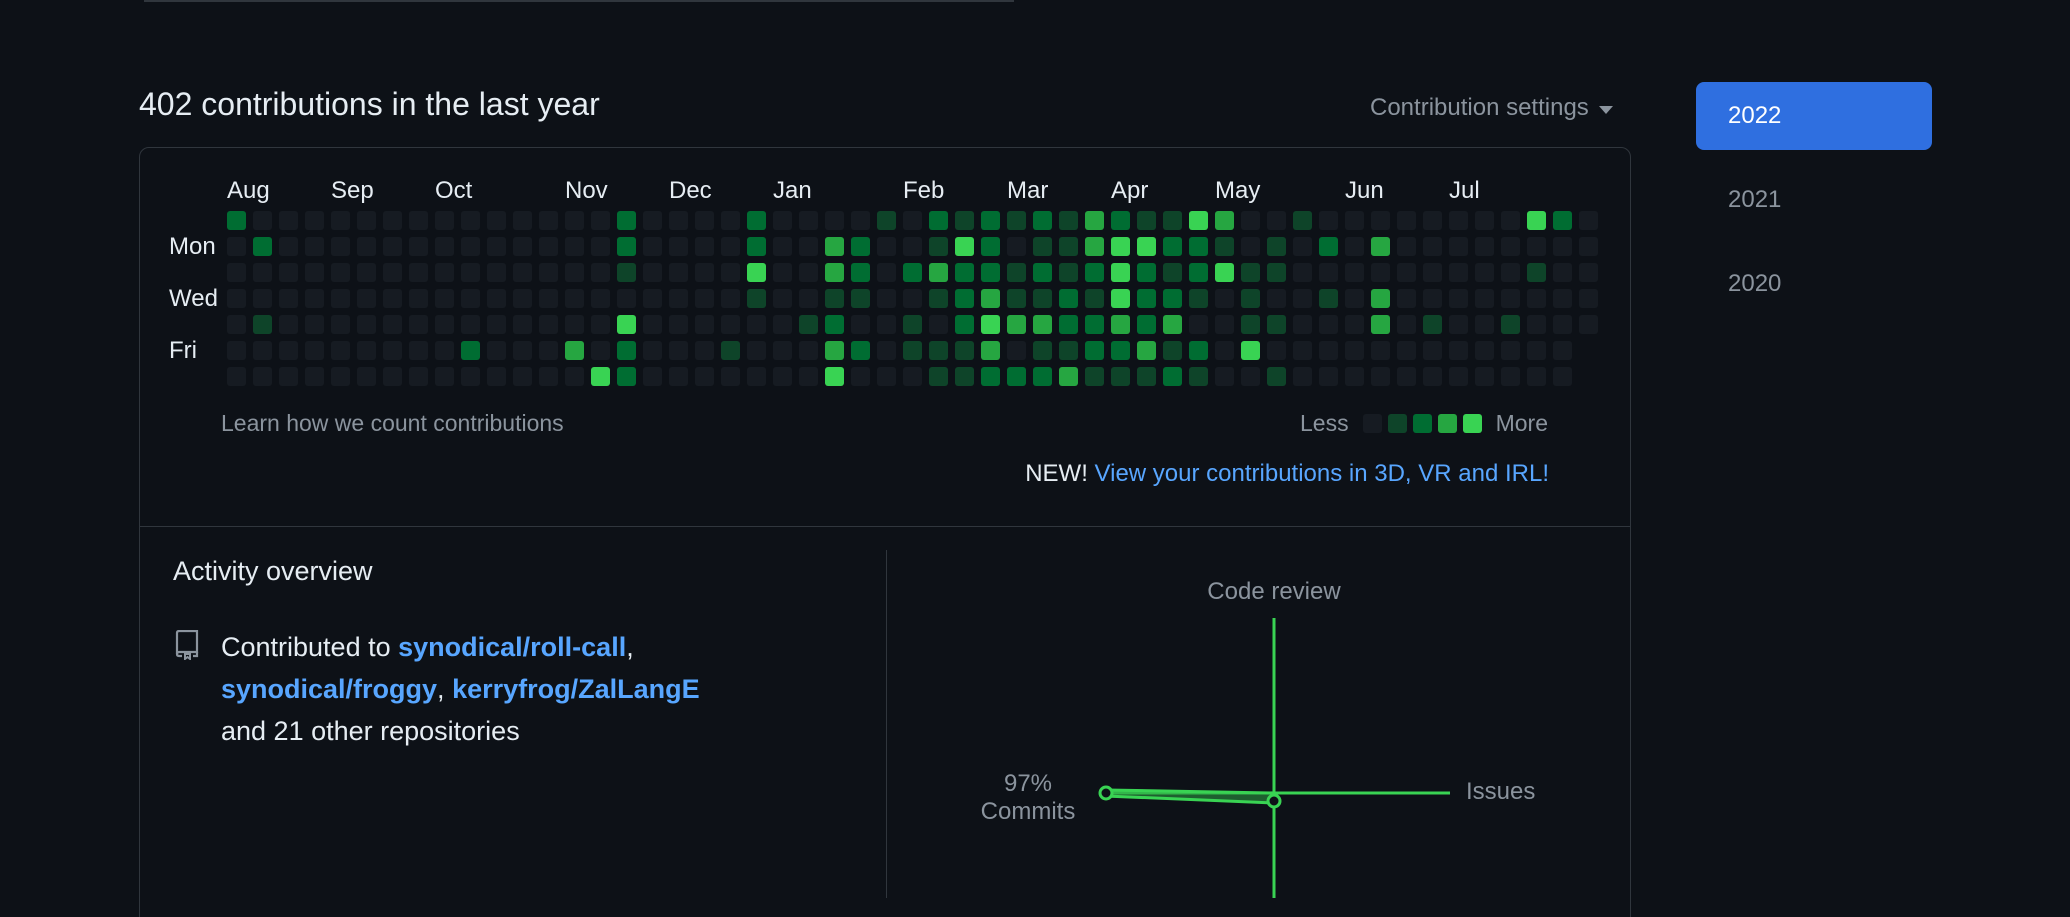  I want to click on repo-link-zallange: kerryfrog/ZalLangE, so click(576, 689).